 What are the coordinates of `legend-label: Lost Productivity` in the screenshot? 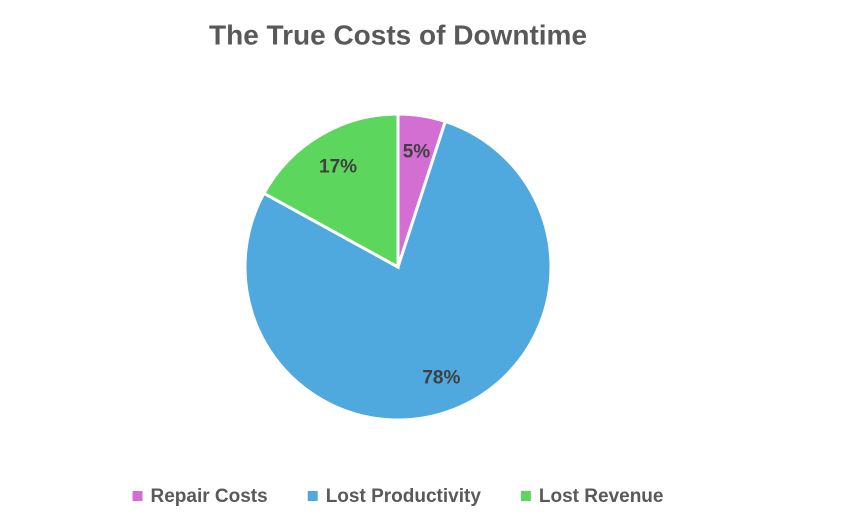 It's located at (404, 496).